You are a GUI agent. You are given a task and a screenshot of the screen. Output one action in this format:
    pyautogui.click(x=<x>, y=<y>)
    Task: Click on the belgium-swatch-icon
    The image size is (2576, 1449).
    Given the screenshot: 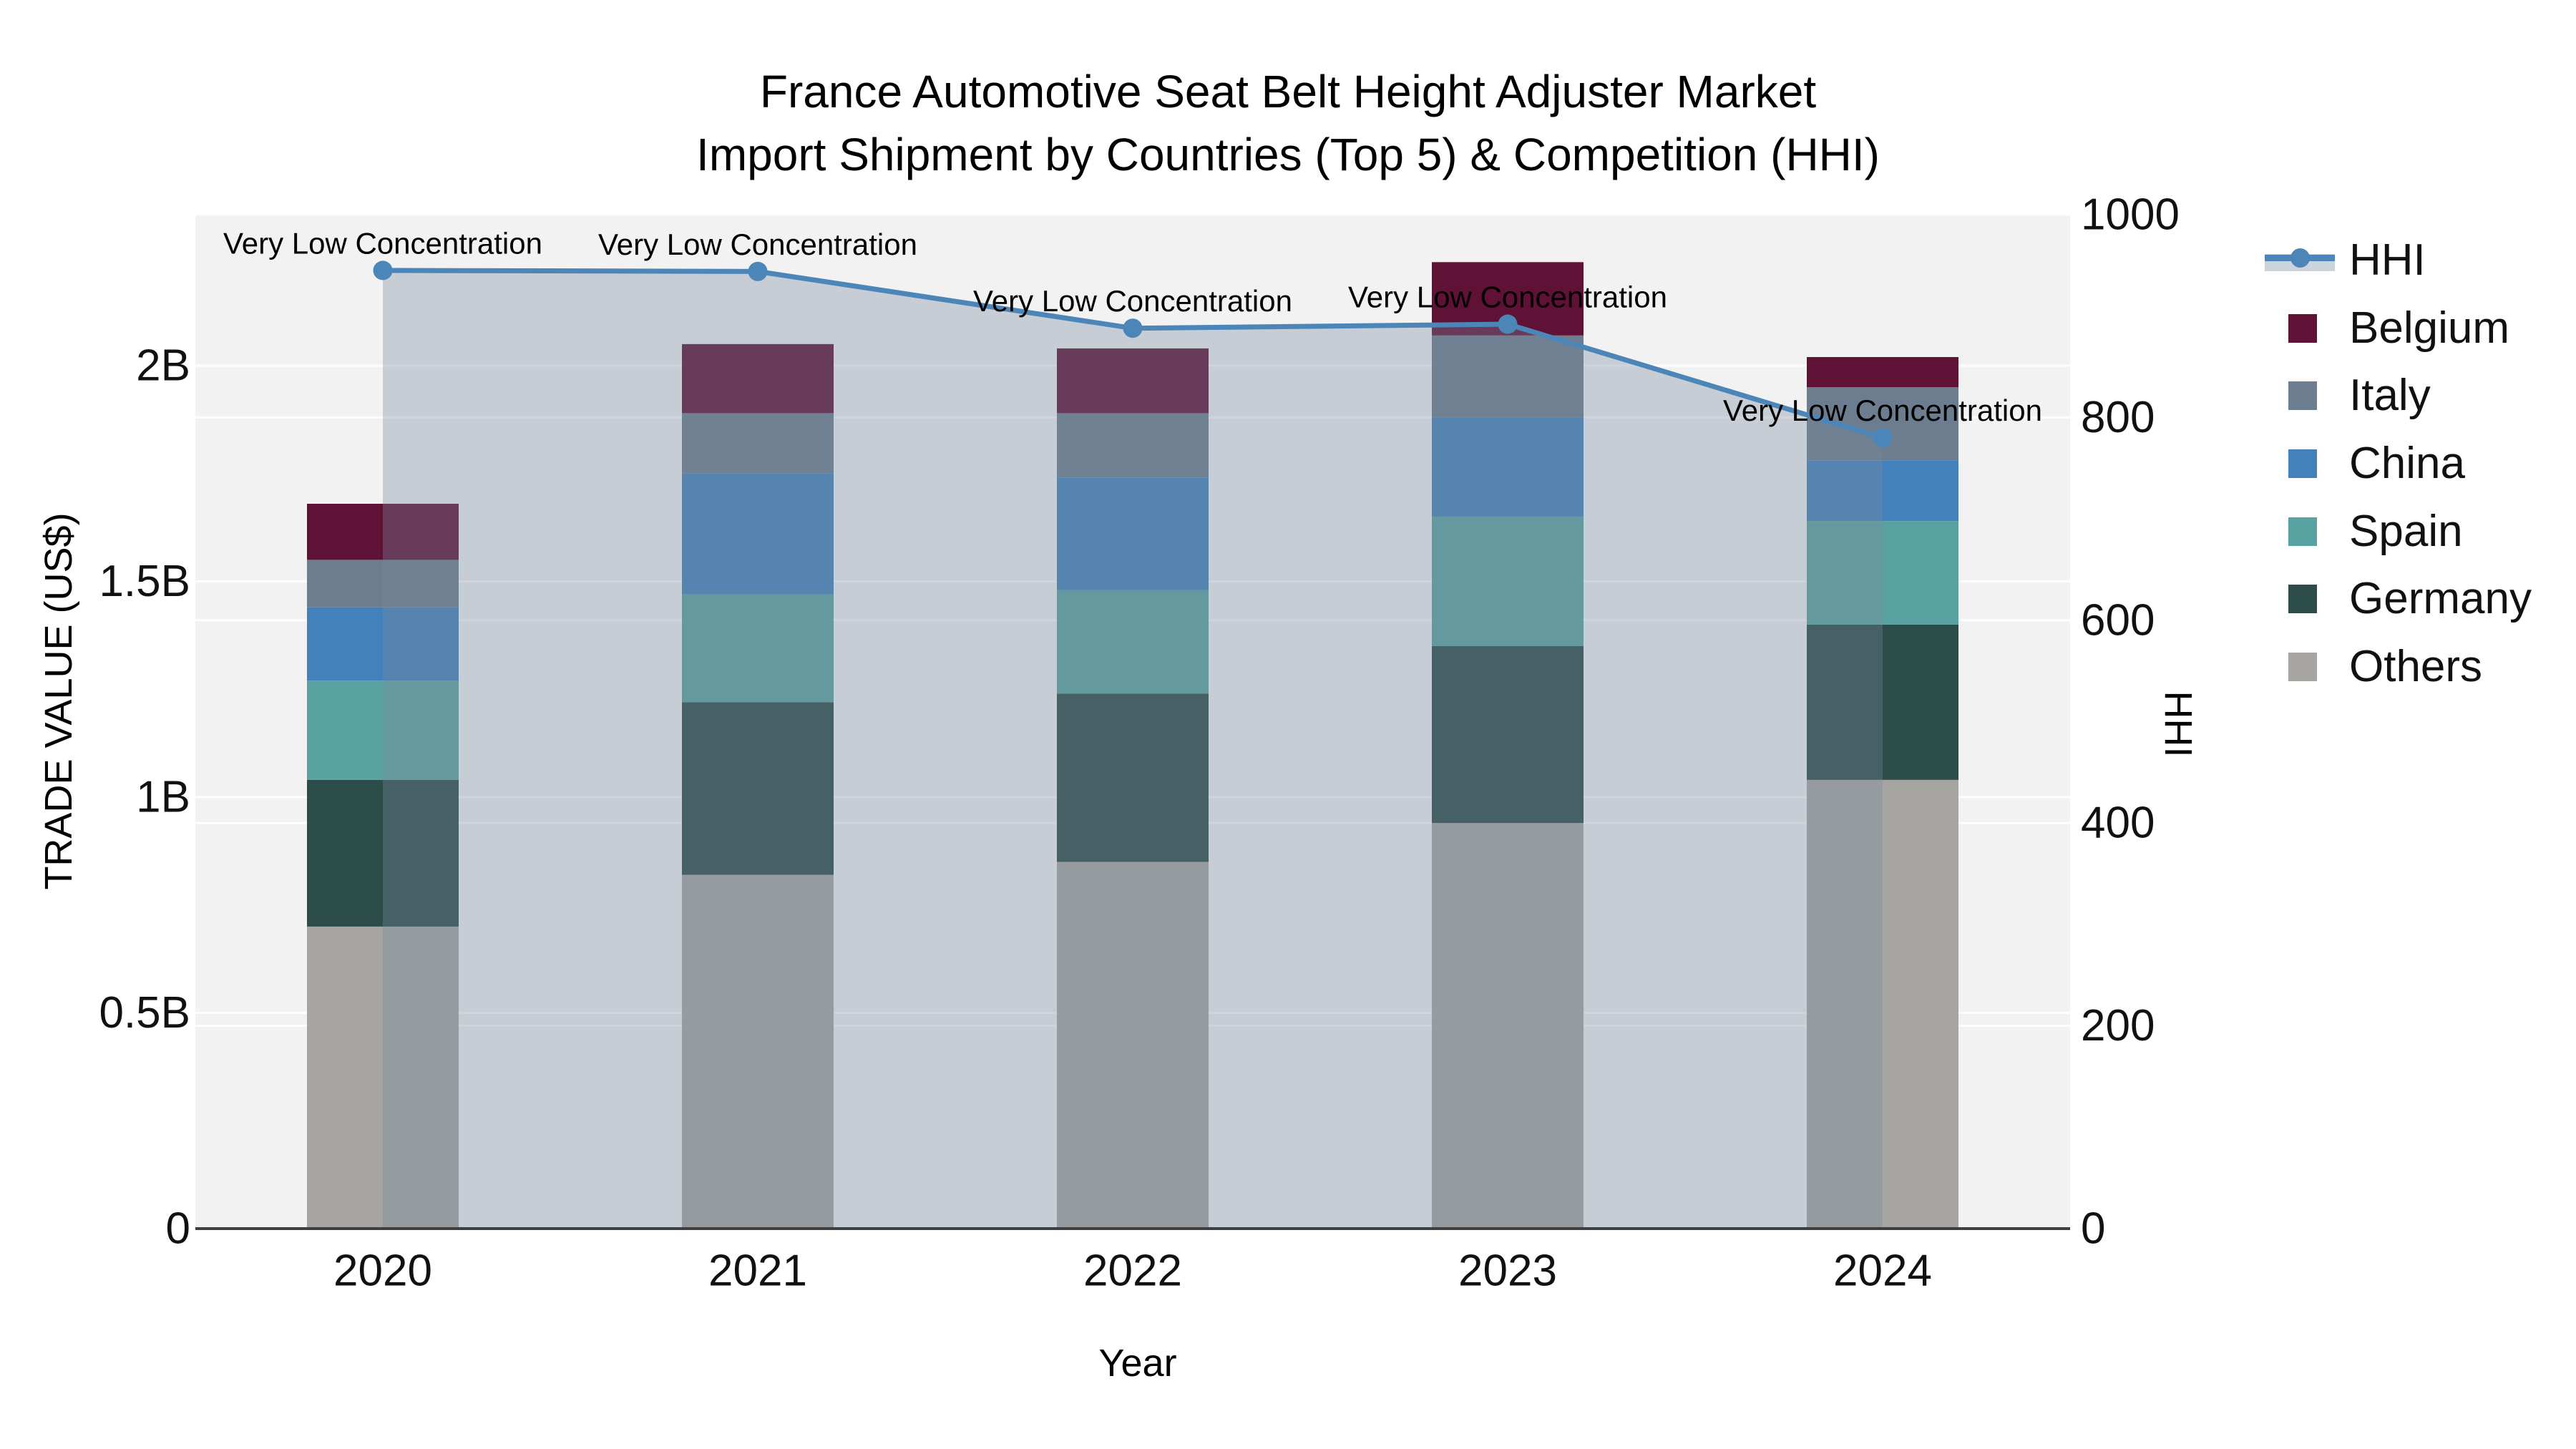 What is the action you would take?
    pyautogui.click(x=2302, y=328)
    